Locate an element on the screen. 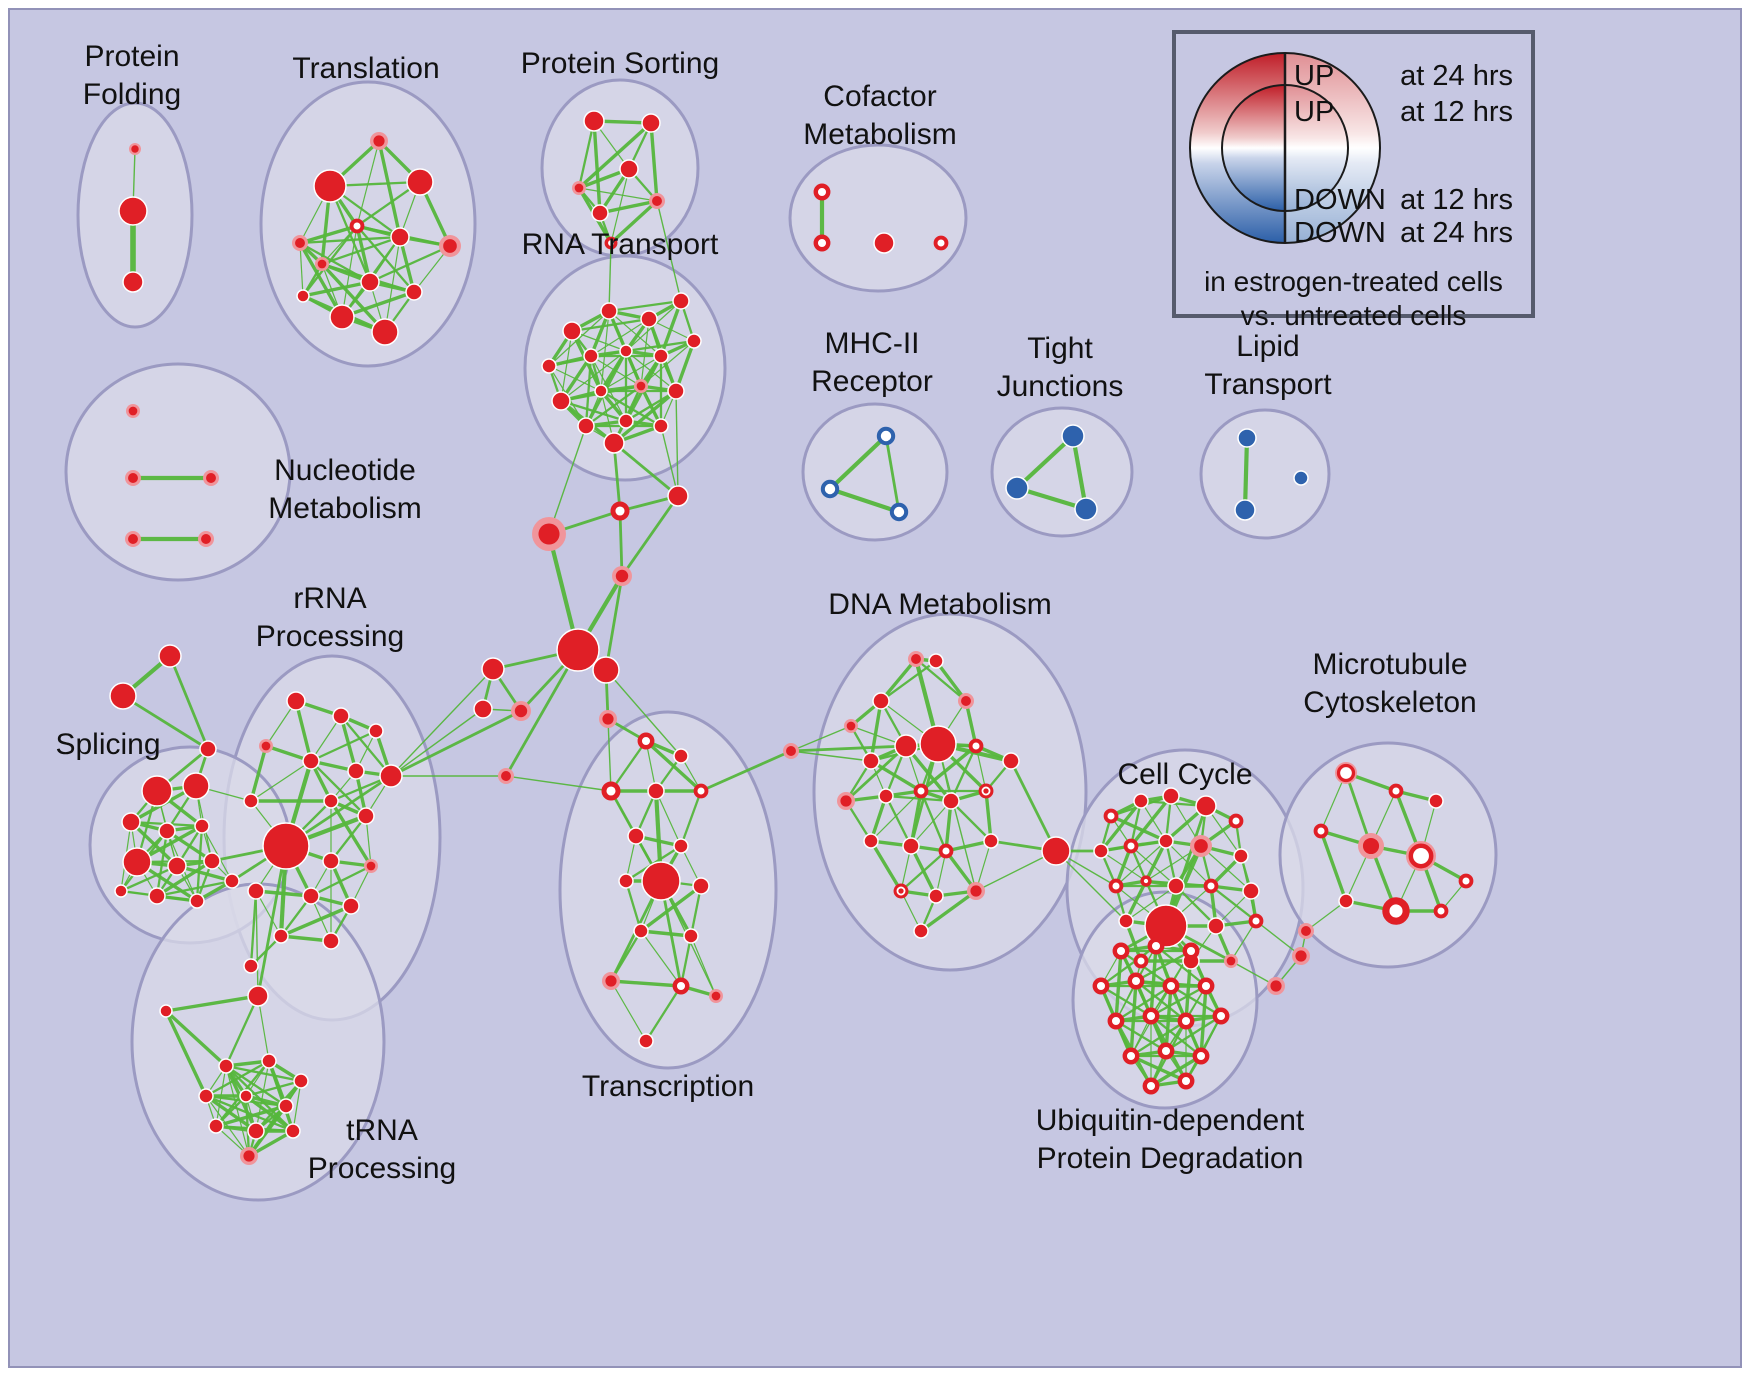 This screenshot has height=1376, width=1750. cluster-ellipse-cofactor-metabolism is located at coordinates (878, 218).